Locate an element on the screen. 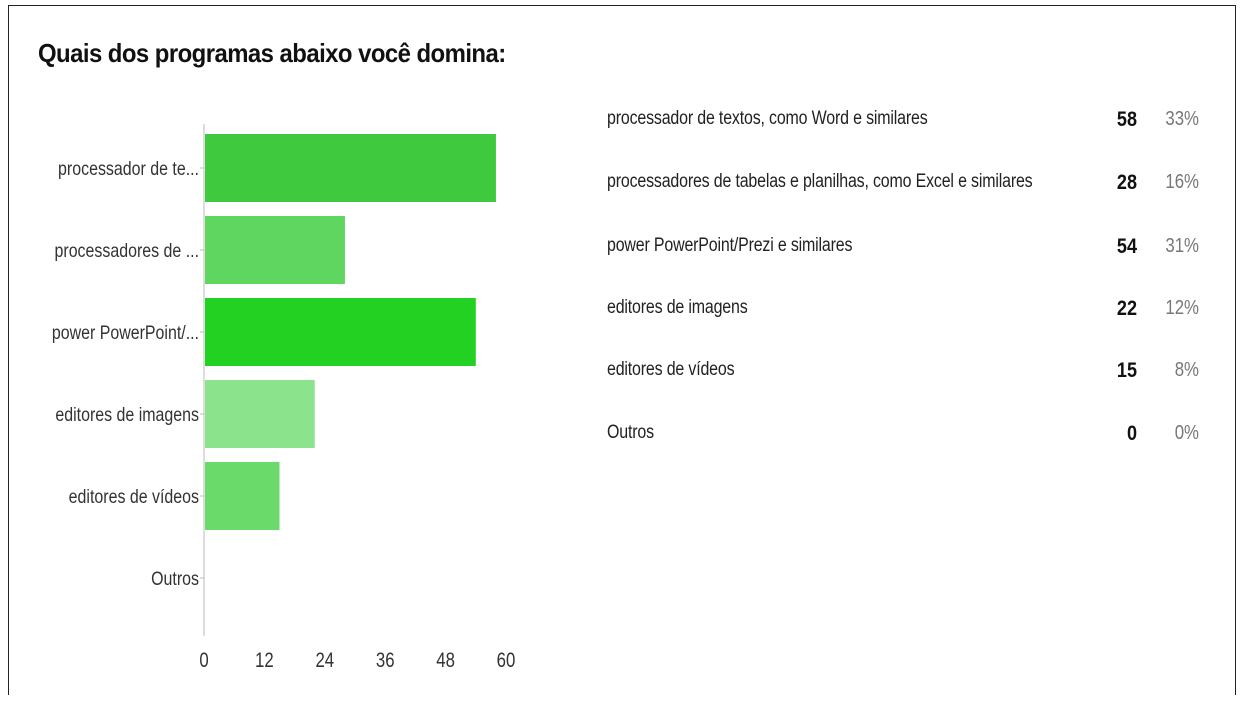  summary-count: 15 is located at coordinates (1126, 370).